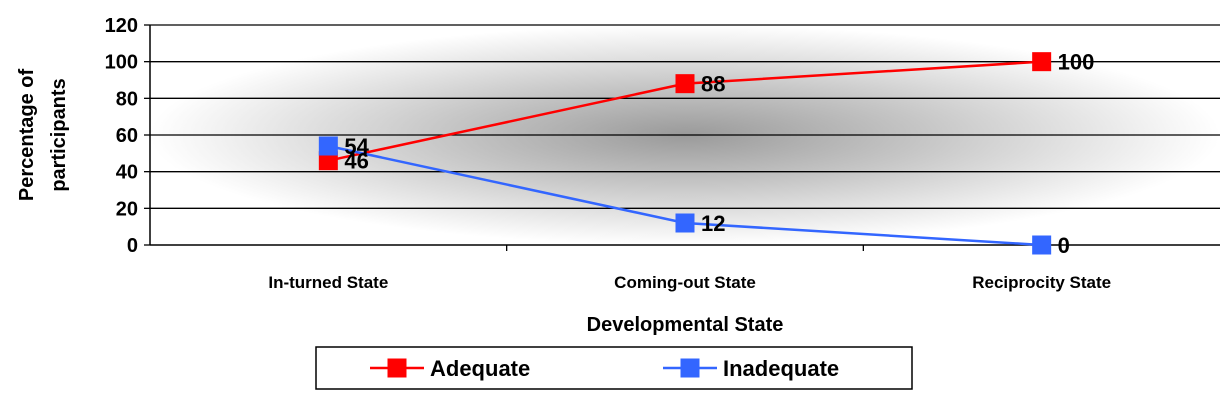  Describe the element at coordinates (1076, 62) in the screenshot. I see `data-label-adequate: 100` at that location.